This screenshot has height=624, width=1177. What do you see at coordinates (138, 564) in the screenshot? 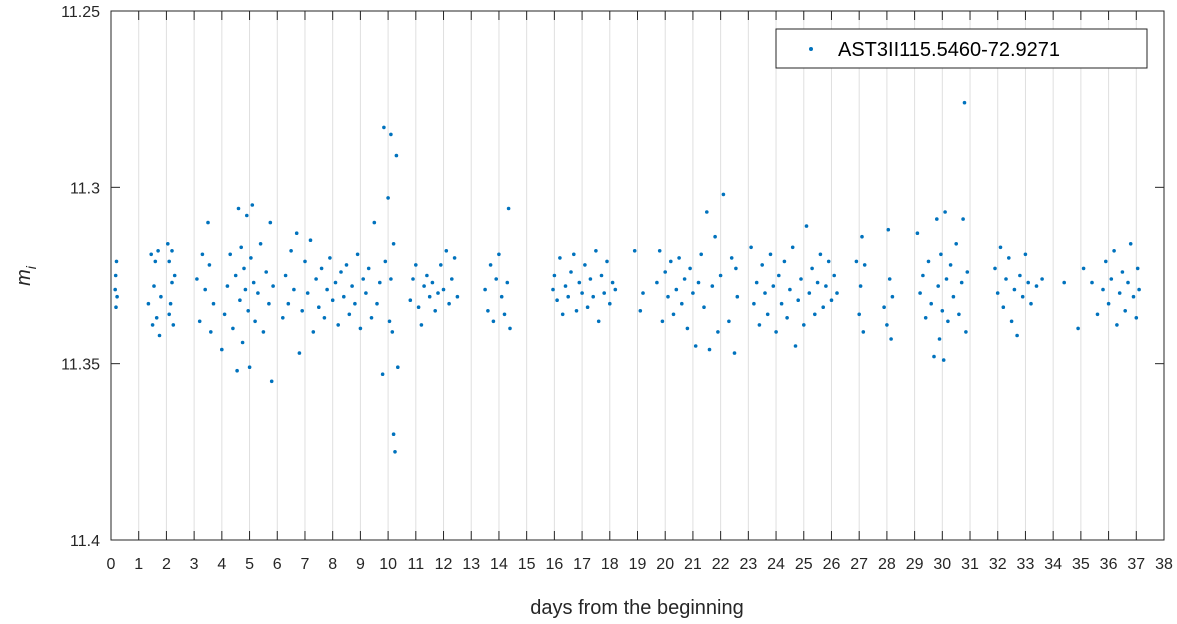
I see `x-tick-label: 1` at bounding box center [138, 564].